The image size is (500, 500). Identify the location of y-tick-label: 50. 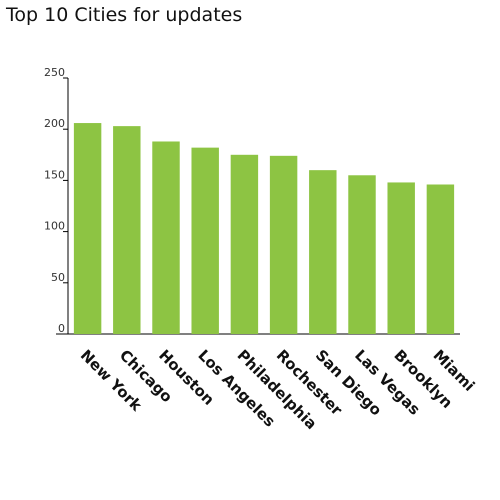
(58, 277).